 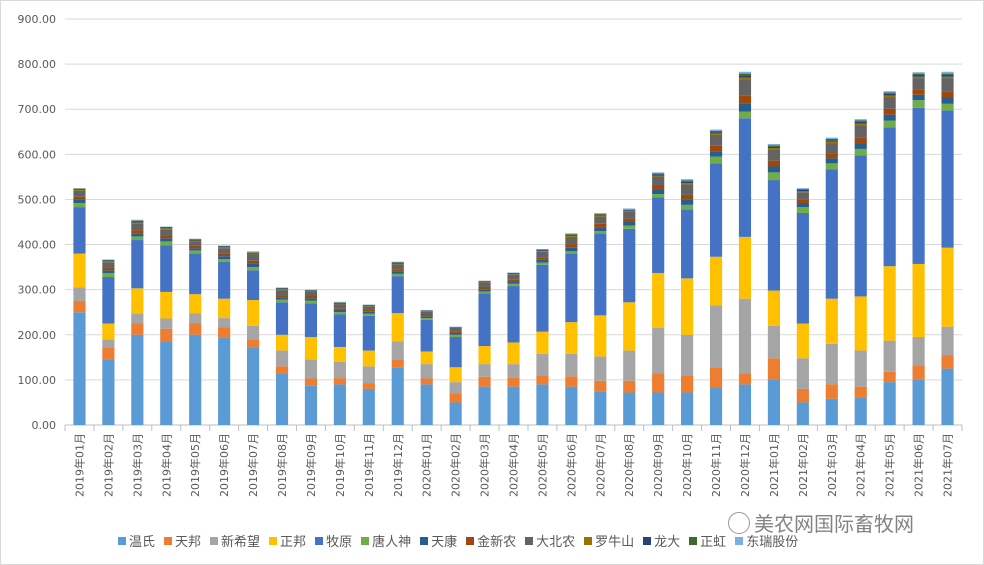 I want to click on x-tick-label: 2021年01月, so click(x=774, y=465).